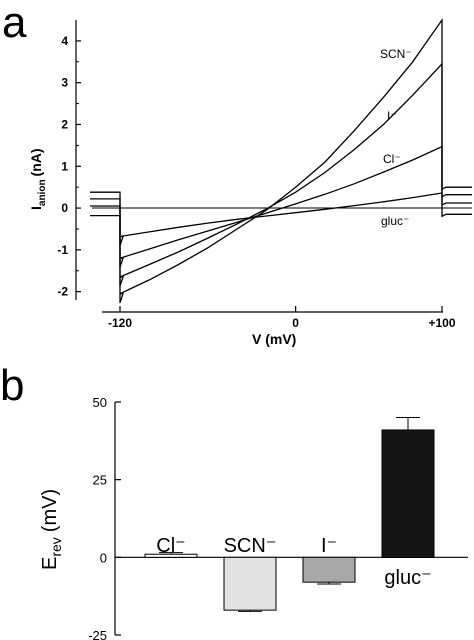 This screenshot has width=474, height=640. Describe the element at coordinates (392, 116) in the screenshot. I see `series-label-1: I⁻` at that location.